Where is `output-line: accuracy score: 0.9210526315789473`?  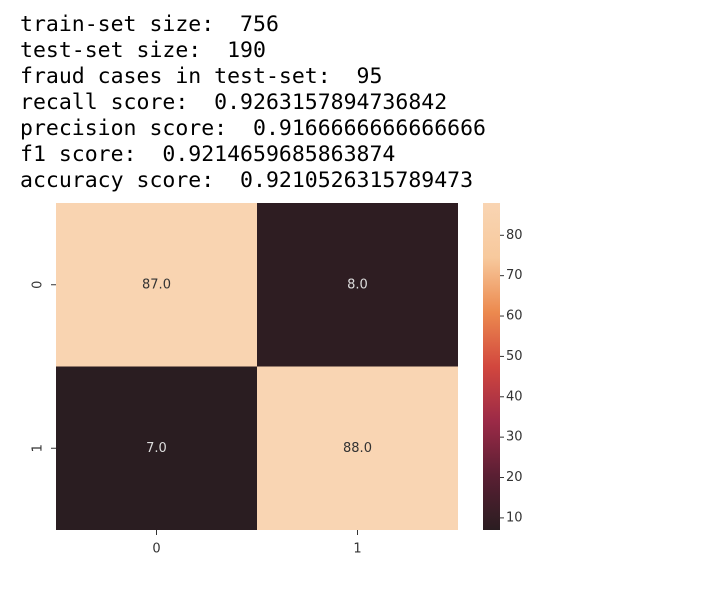
output-line: accuracy score: 0.9210526315789473 is located at coordinates (247, 180).